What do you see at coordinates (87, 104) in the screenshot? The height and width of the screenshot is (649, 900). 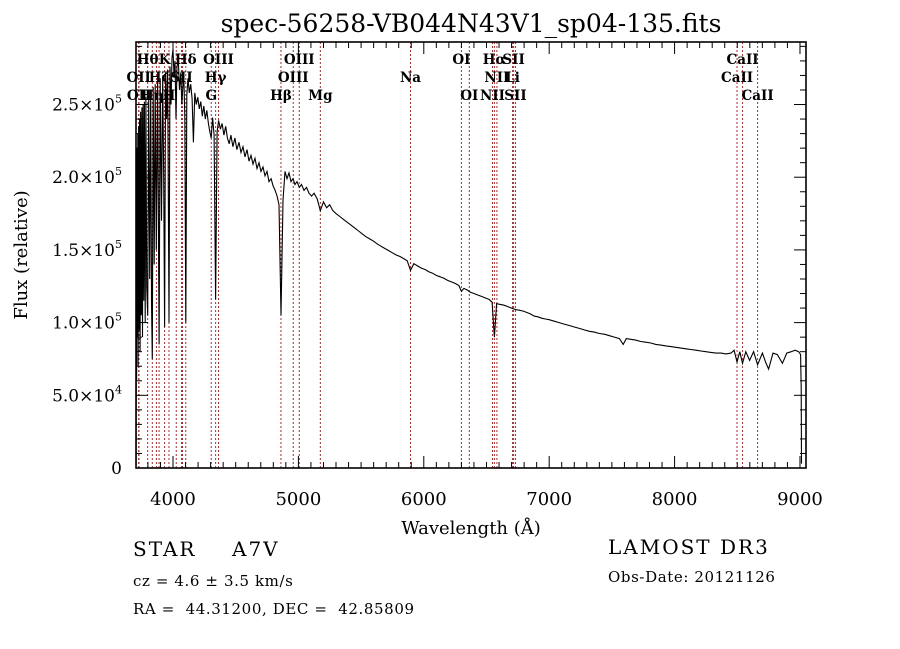 I see `y-tick-label: 2.5×10⁵` at bounding box center [87, 104].